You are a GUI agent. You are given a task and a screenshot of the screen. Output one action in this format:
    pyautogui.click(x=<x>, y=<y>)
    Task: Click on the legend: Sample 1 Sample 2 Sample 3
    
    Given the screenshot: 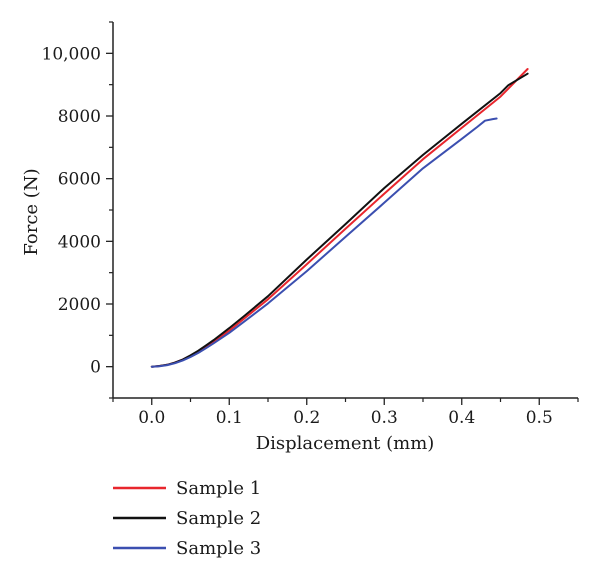 What is the action you would take?
    pyautogui.click(x=187, y=518)
    